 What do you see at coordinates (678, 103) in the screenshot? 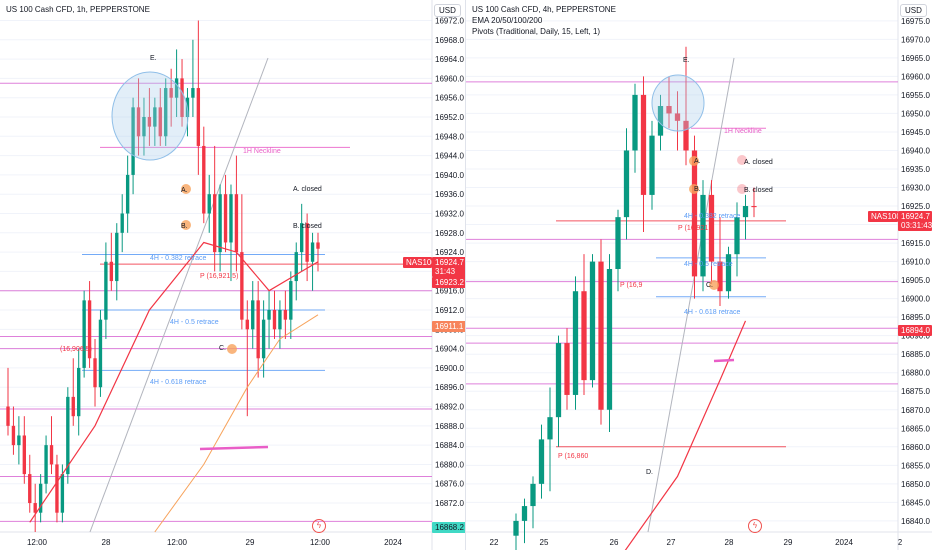
I see `highlight-circle` at bounding box center [678, 103].